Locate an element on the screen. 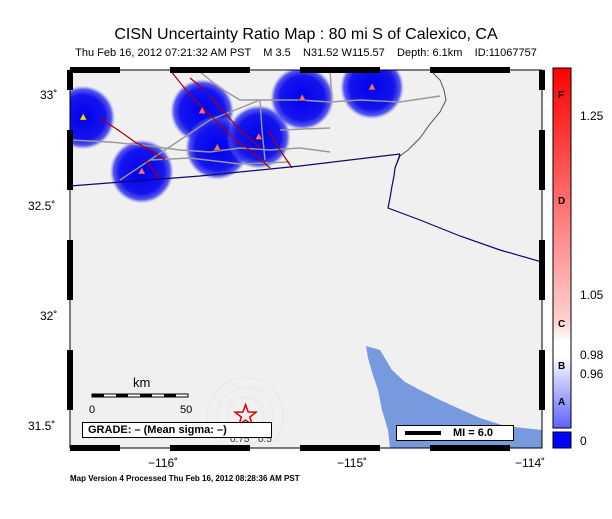  scale-bar-tick-end: 50 is located at coordinates (186, 410).